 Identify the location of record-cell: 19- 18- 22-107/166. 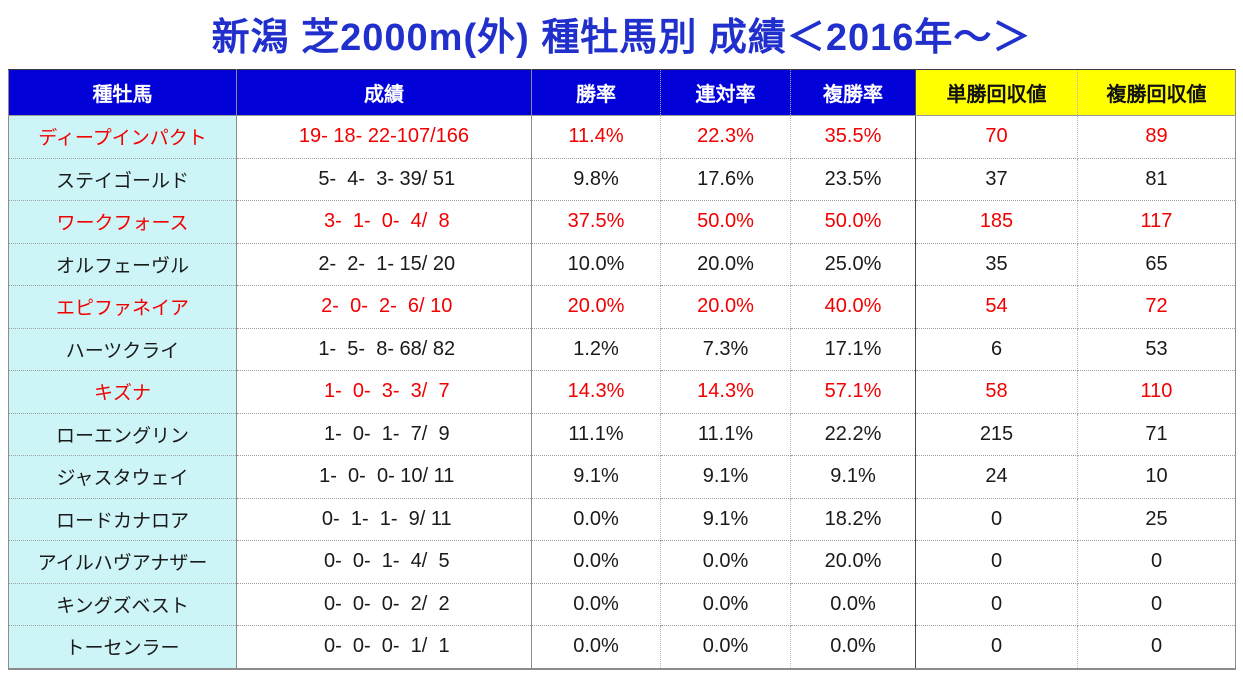
(384, 137).